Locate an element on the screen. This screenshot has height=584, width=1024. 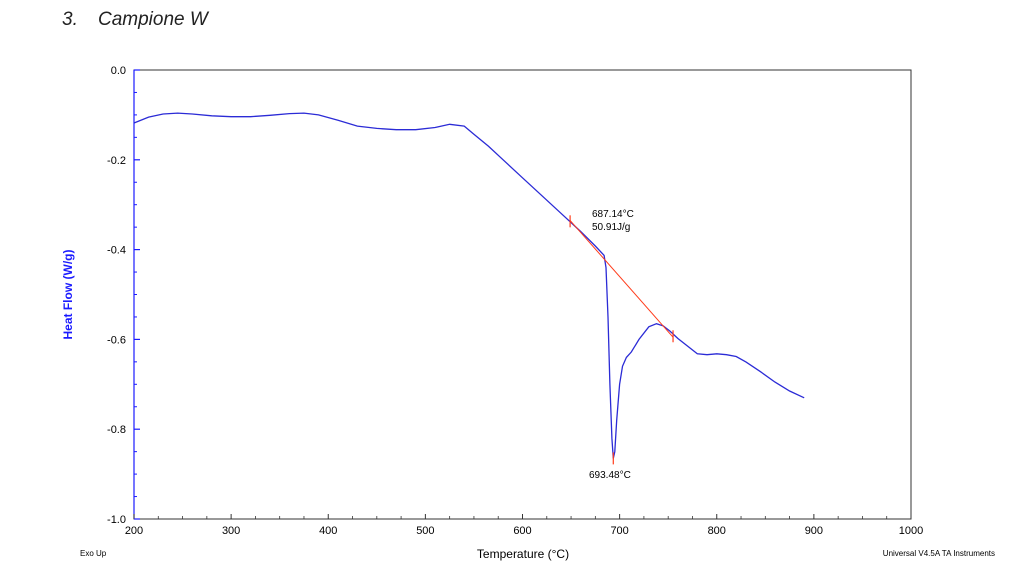
enthalpy-label: 50.91J/g is located at coordinates (611, 227).